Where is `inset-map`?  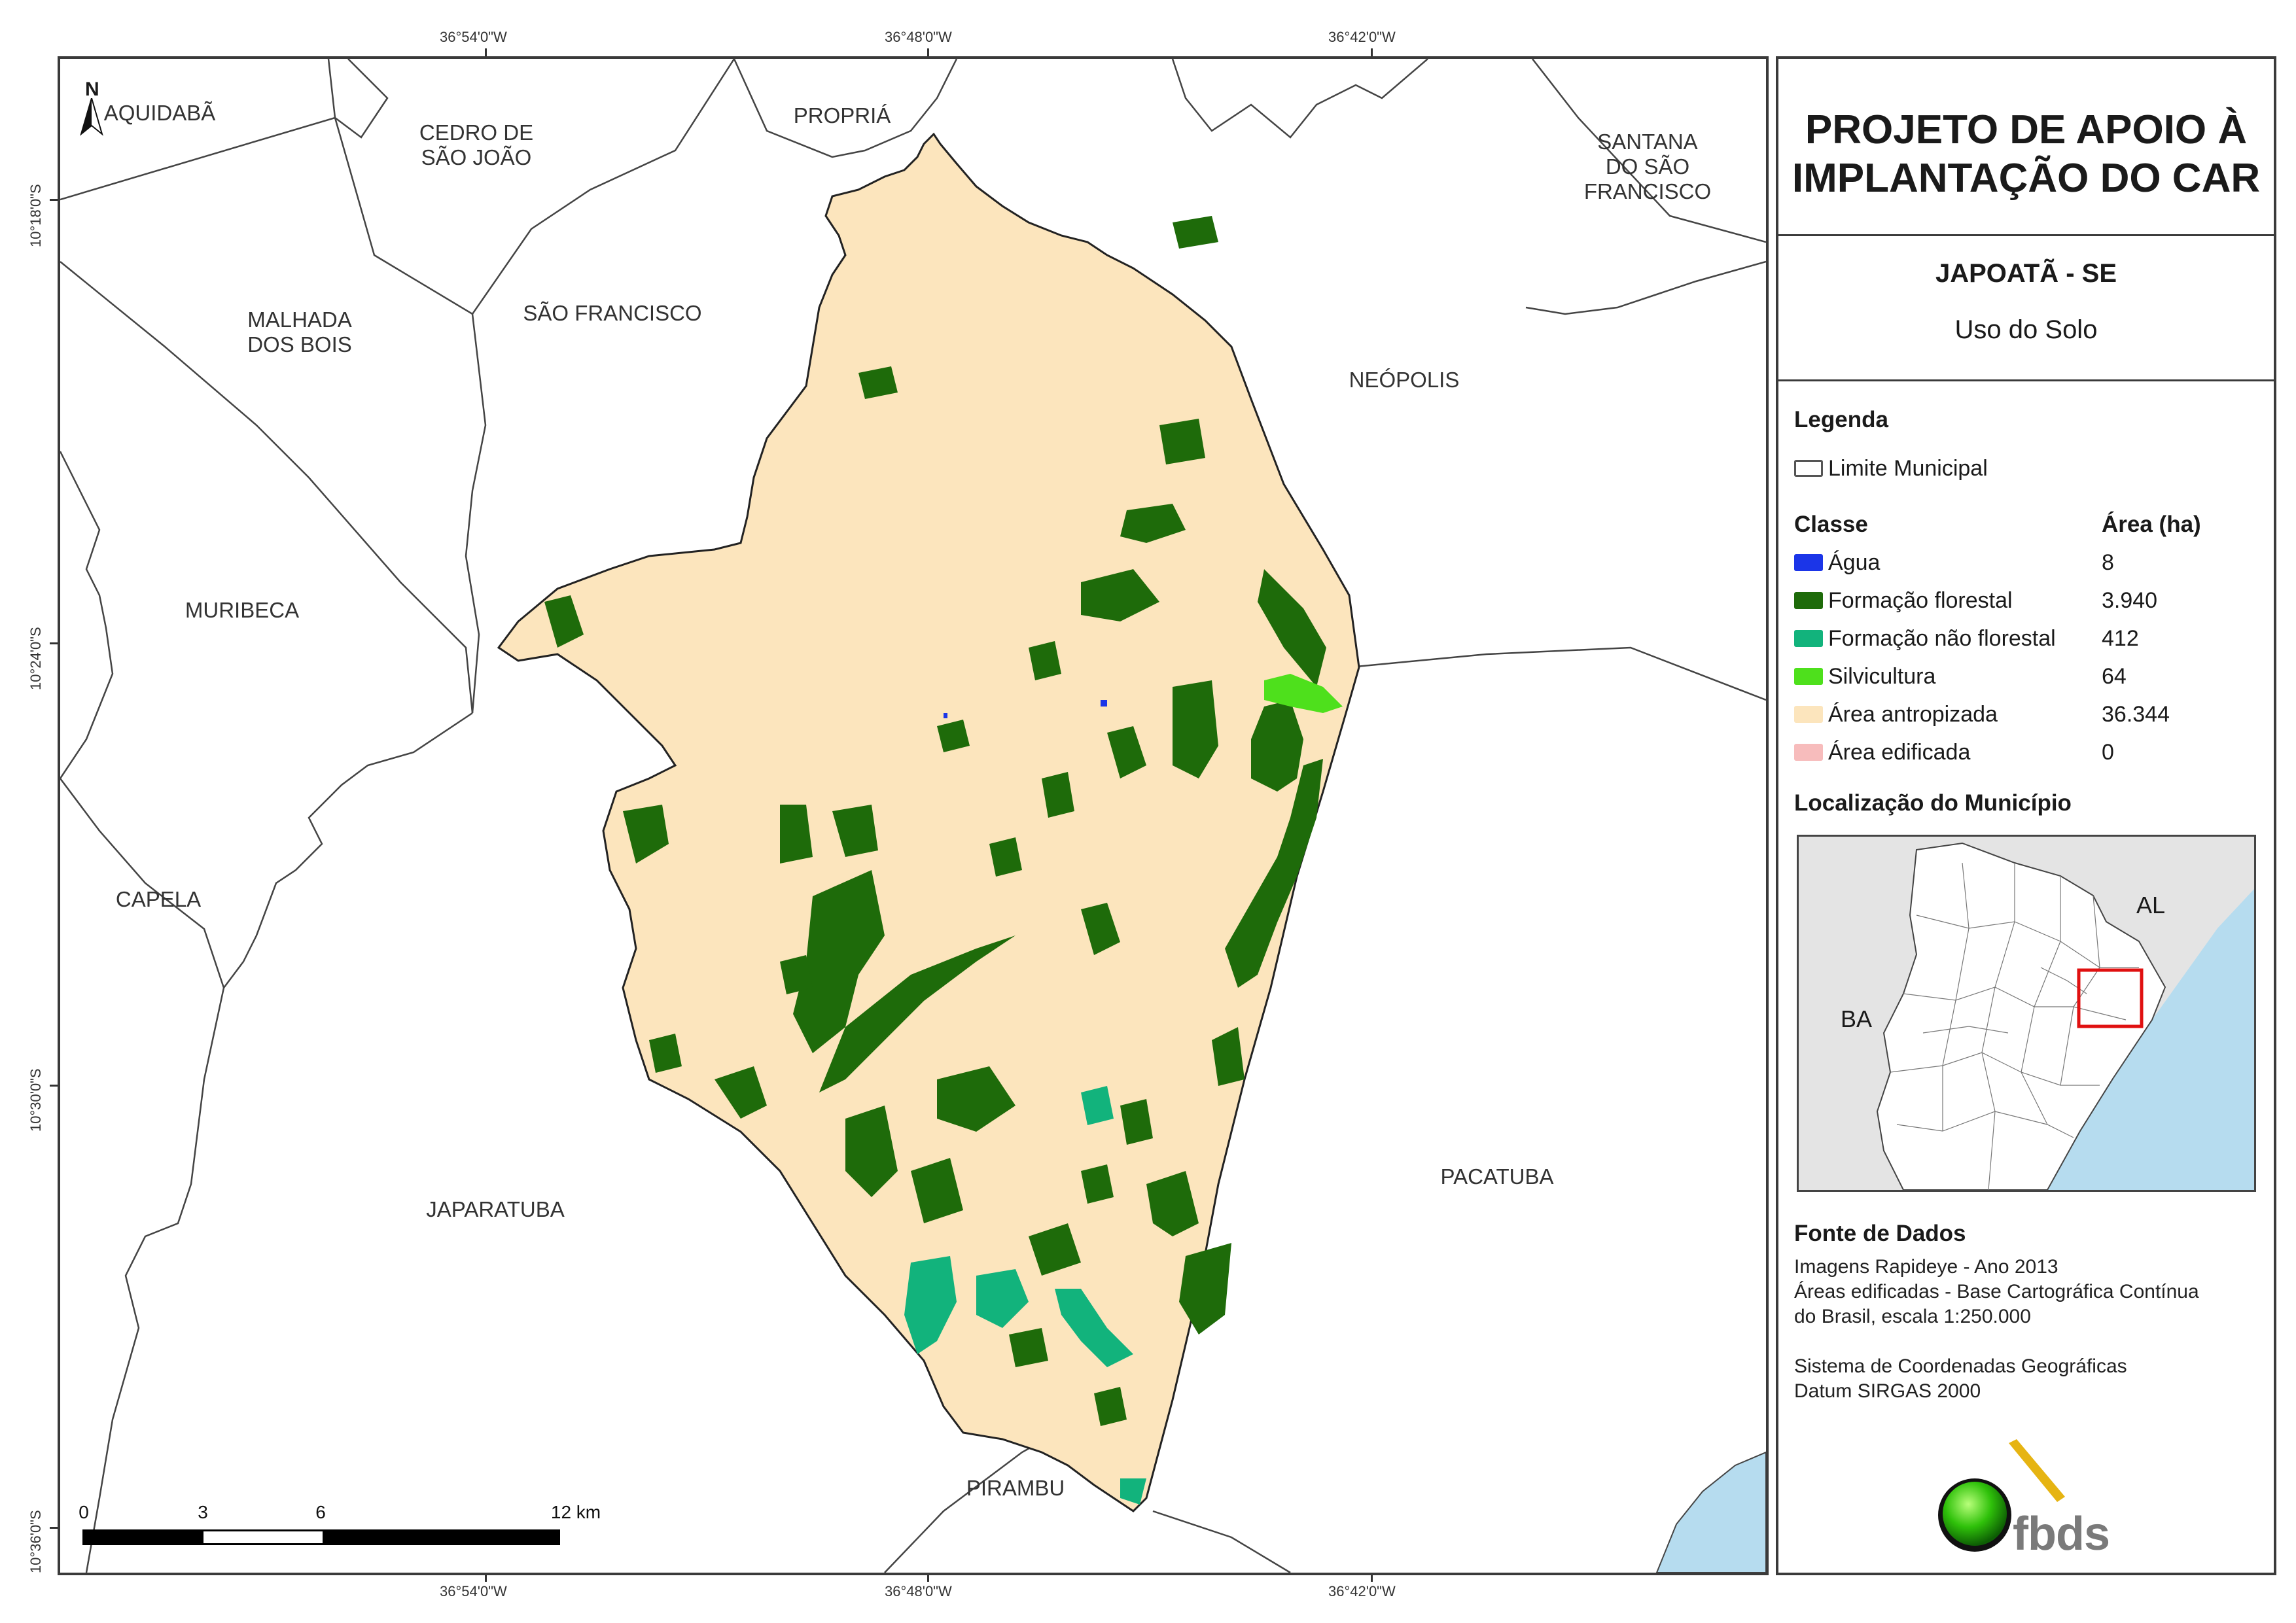
inset-map is located at coordinates (2065, 1016).